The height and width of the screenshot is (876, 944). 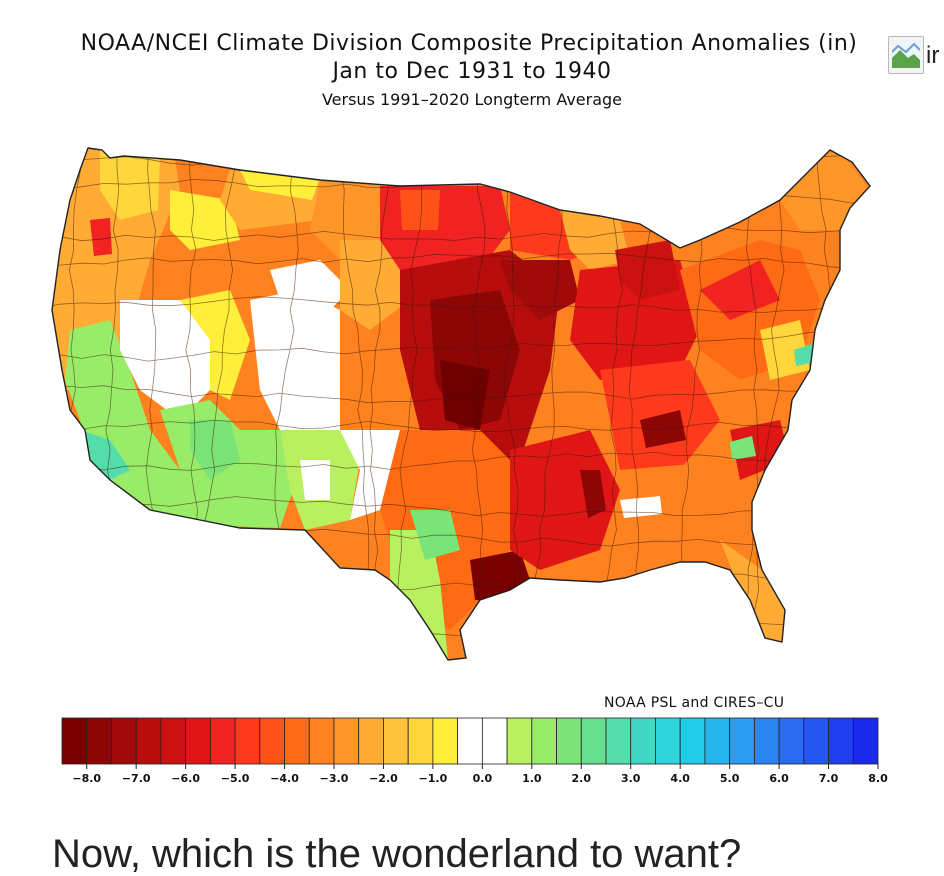 I want to click on region-colorado, so click(x=295, y=360).